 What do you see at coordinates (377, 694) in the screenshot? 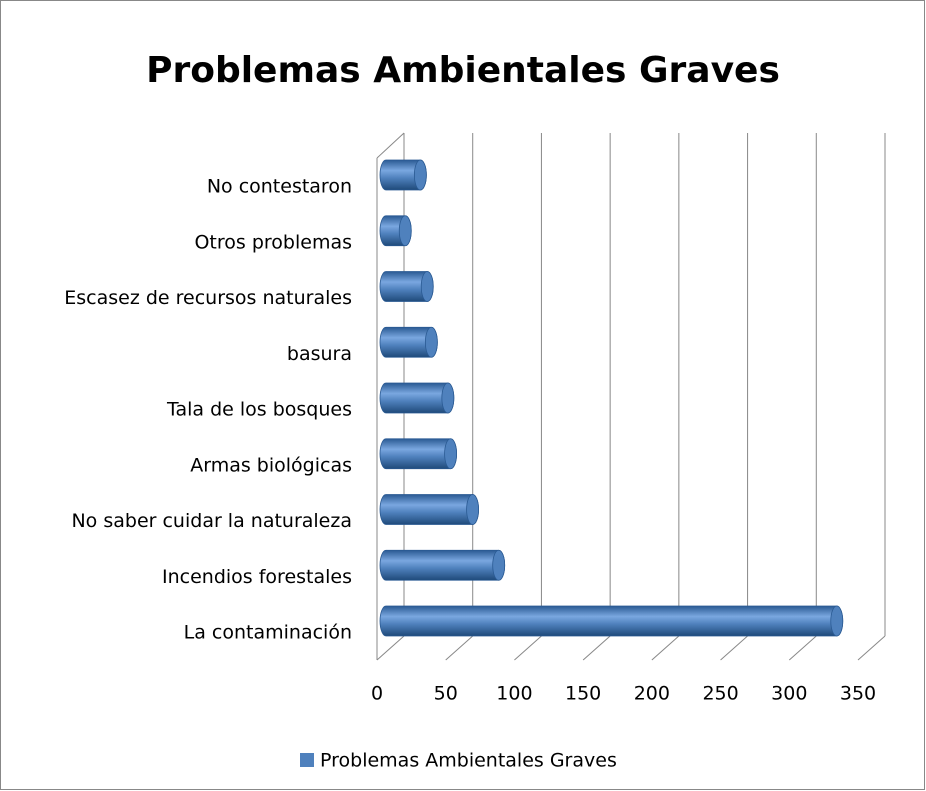
I see `x-tick-label: 0` at bounding box center [377, 694].